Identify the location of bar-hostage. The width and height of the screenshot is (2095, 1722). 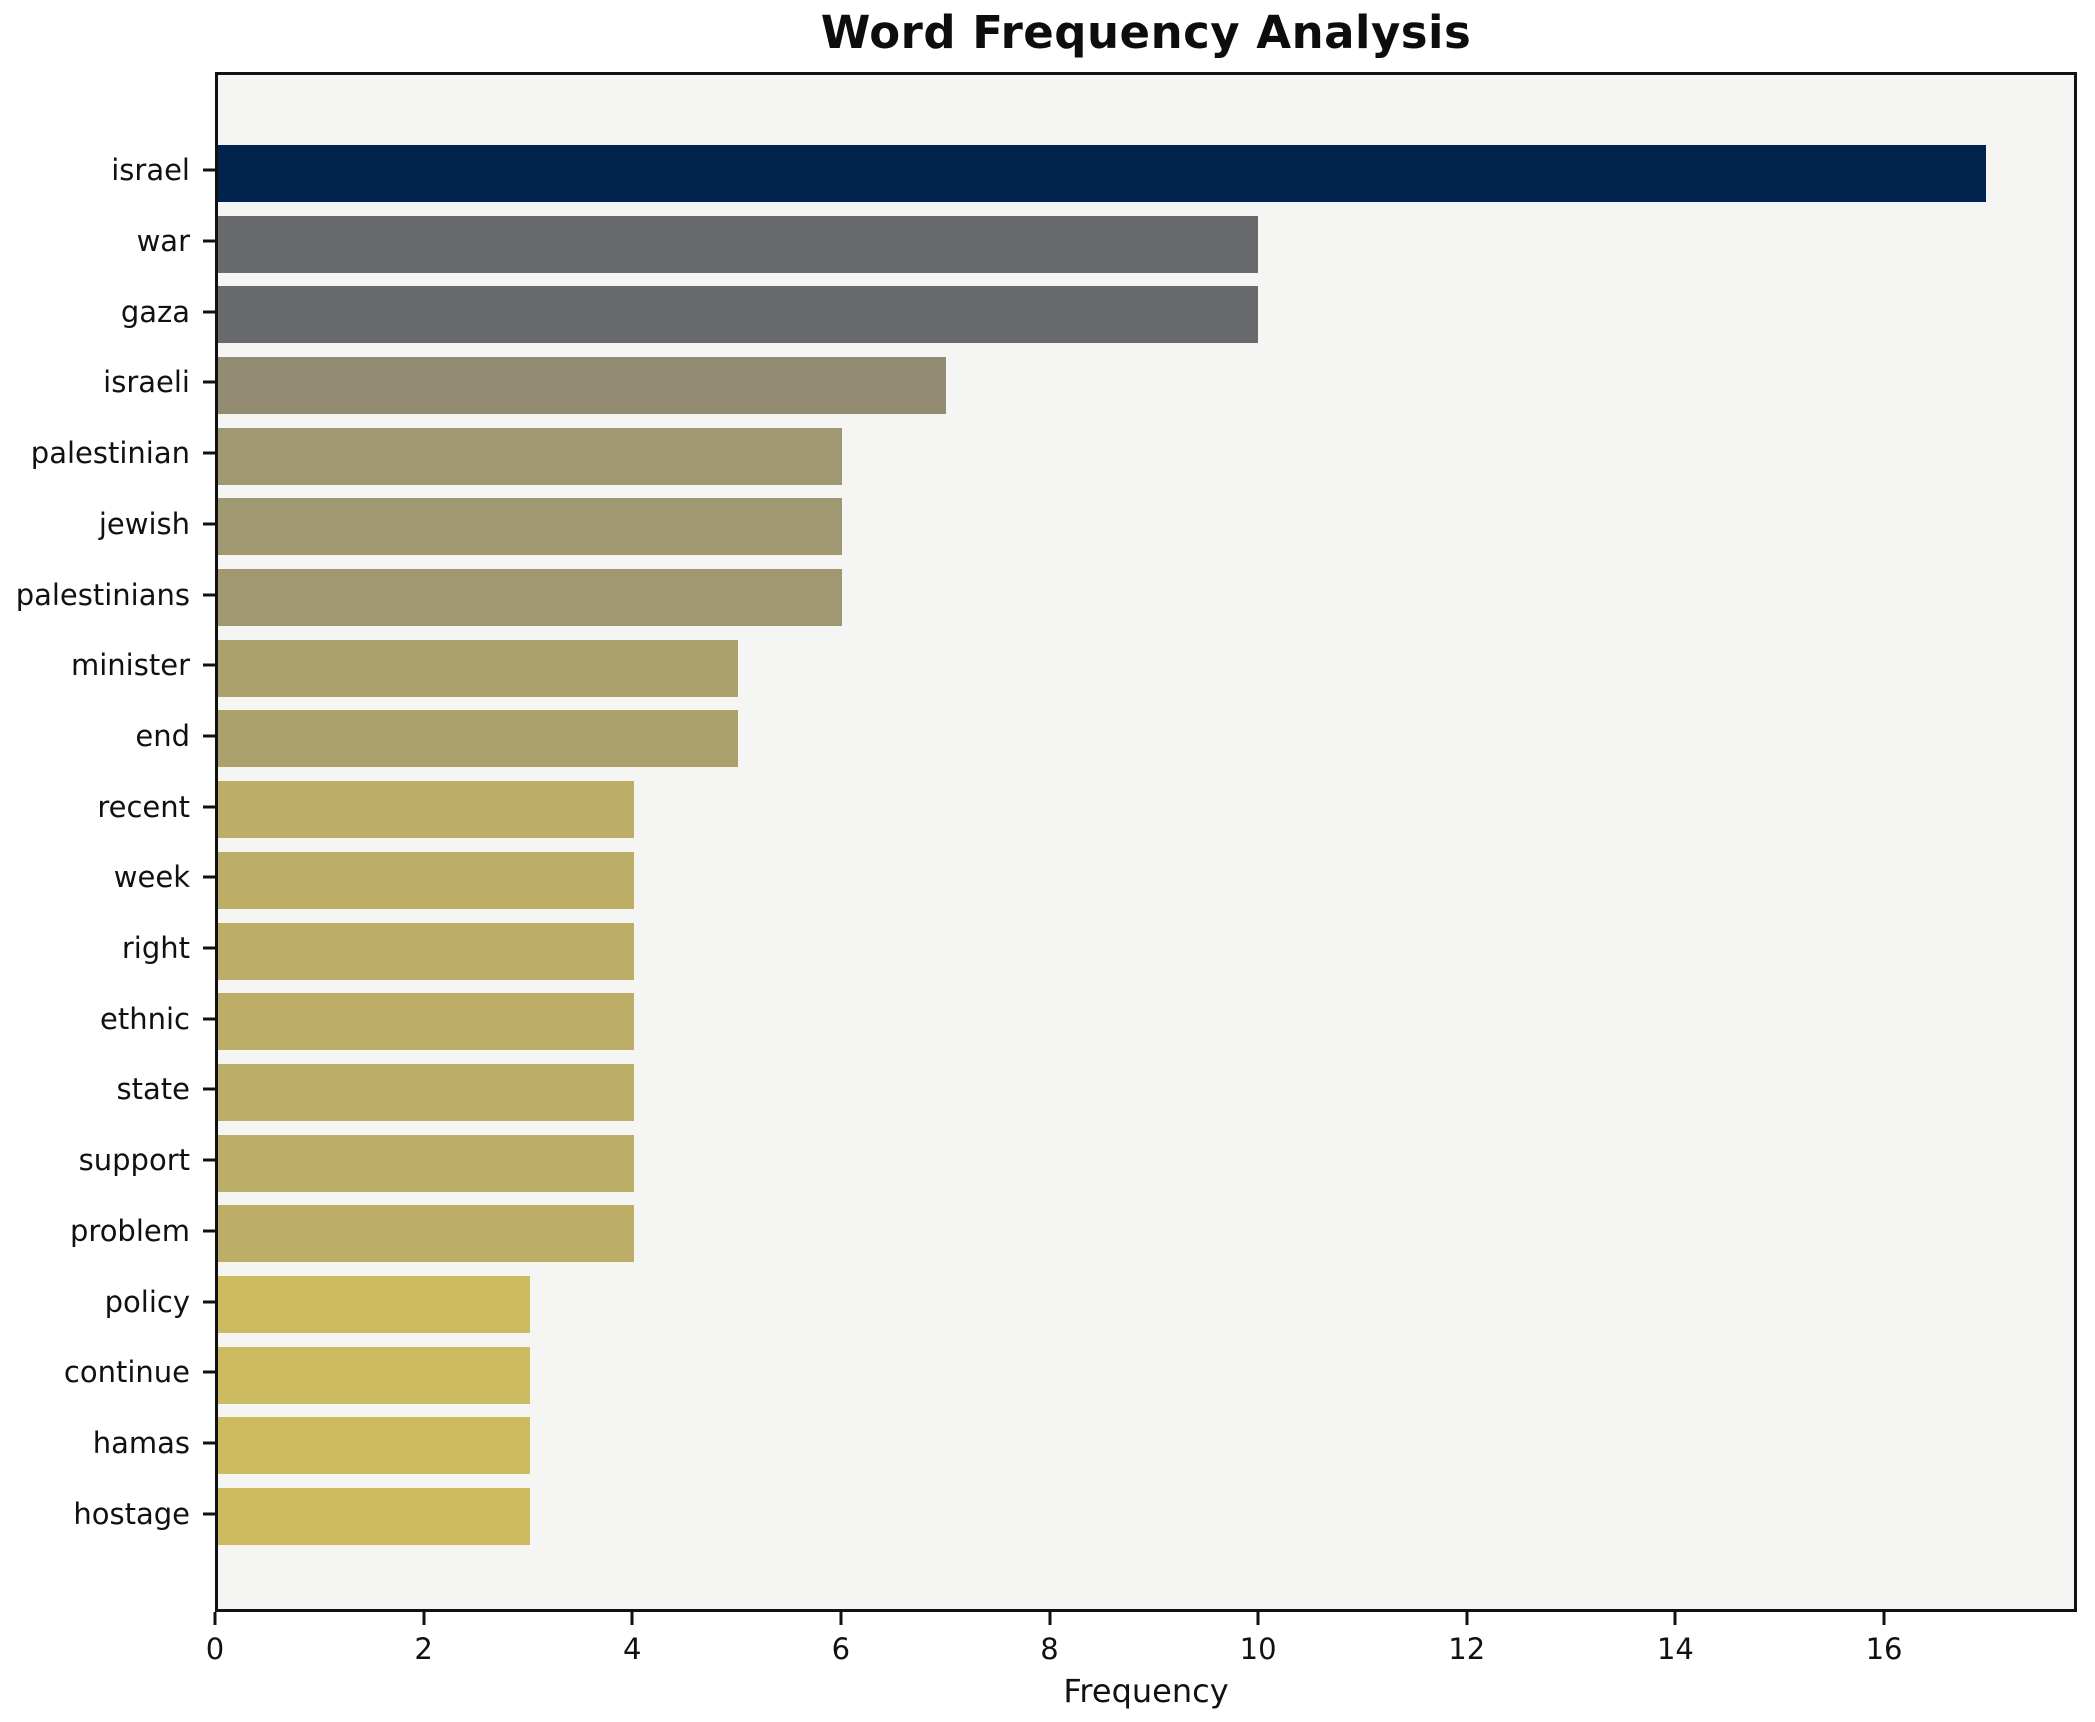
(374, 1517).